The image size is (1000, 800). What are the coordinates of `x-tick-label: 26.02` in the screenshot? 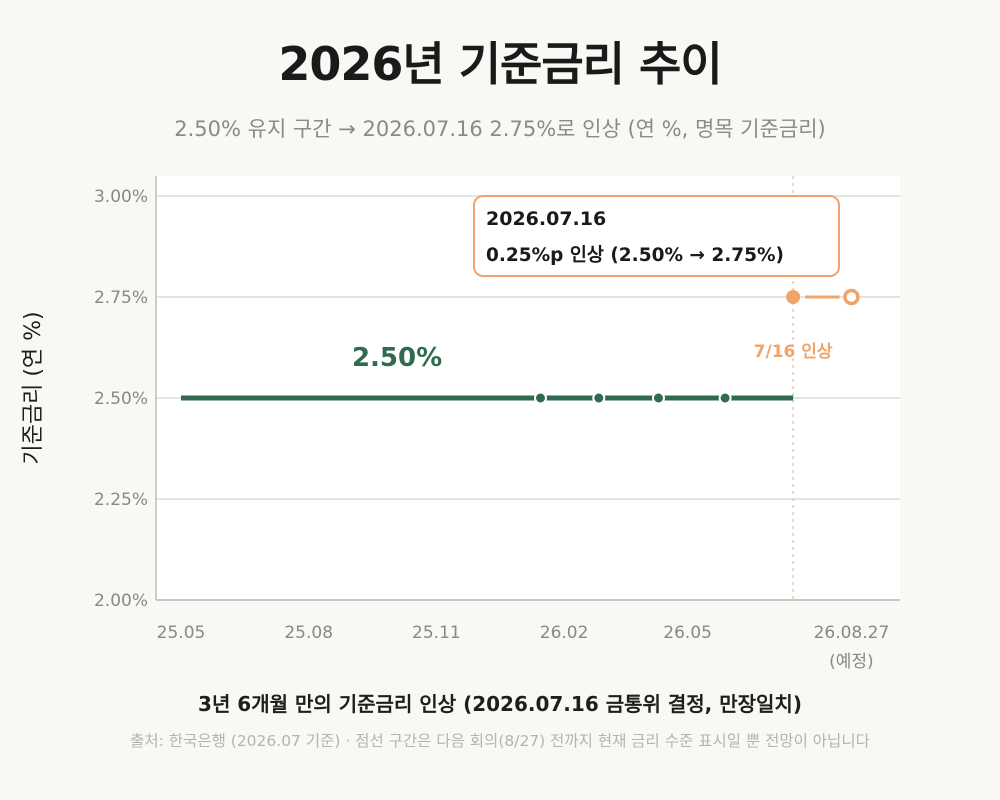 It's located at (564, 633).